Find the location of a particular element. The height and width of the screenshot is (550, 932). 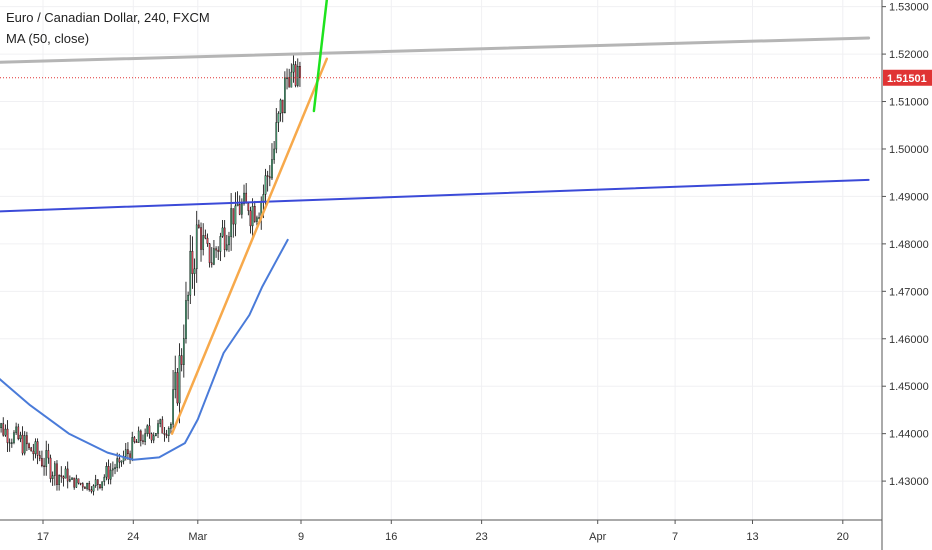

orange-trend-line is located at coordinates (249, 246).